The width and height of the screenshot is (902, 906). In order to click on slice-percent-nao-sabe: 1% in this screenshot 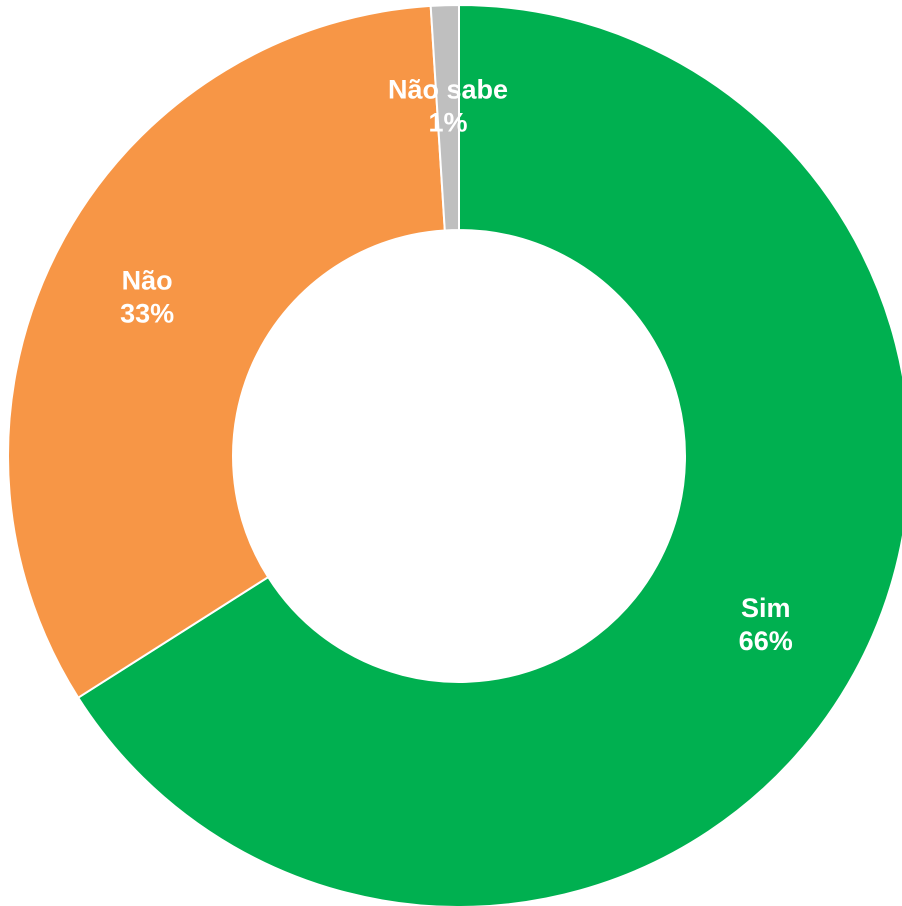, I will do `click(447, 123)`.